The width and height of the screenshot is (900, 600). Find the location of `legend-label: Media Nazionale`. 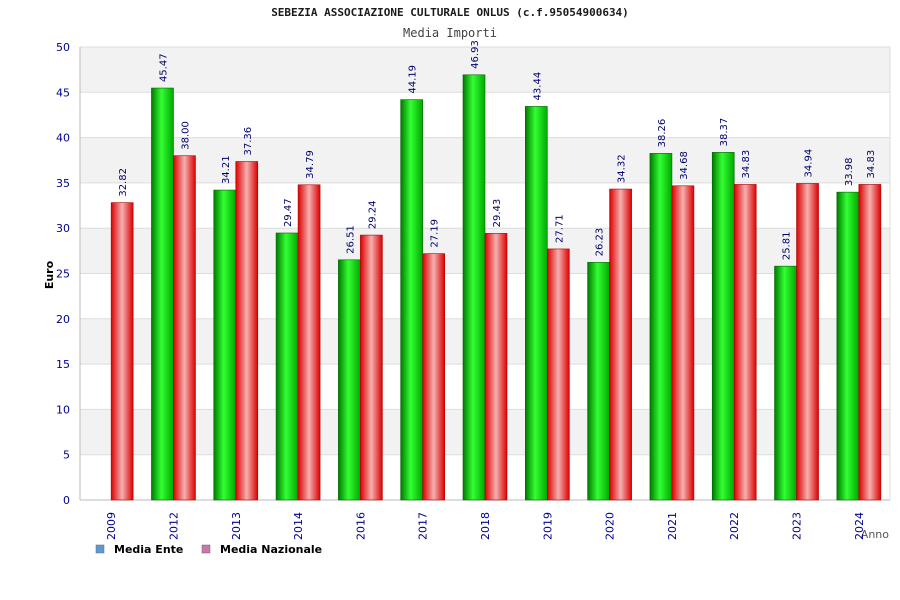

legend-label: Media Nazionale is located at coordinates (271, 549).